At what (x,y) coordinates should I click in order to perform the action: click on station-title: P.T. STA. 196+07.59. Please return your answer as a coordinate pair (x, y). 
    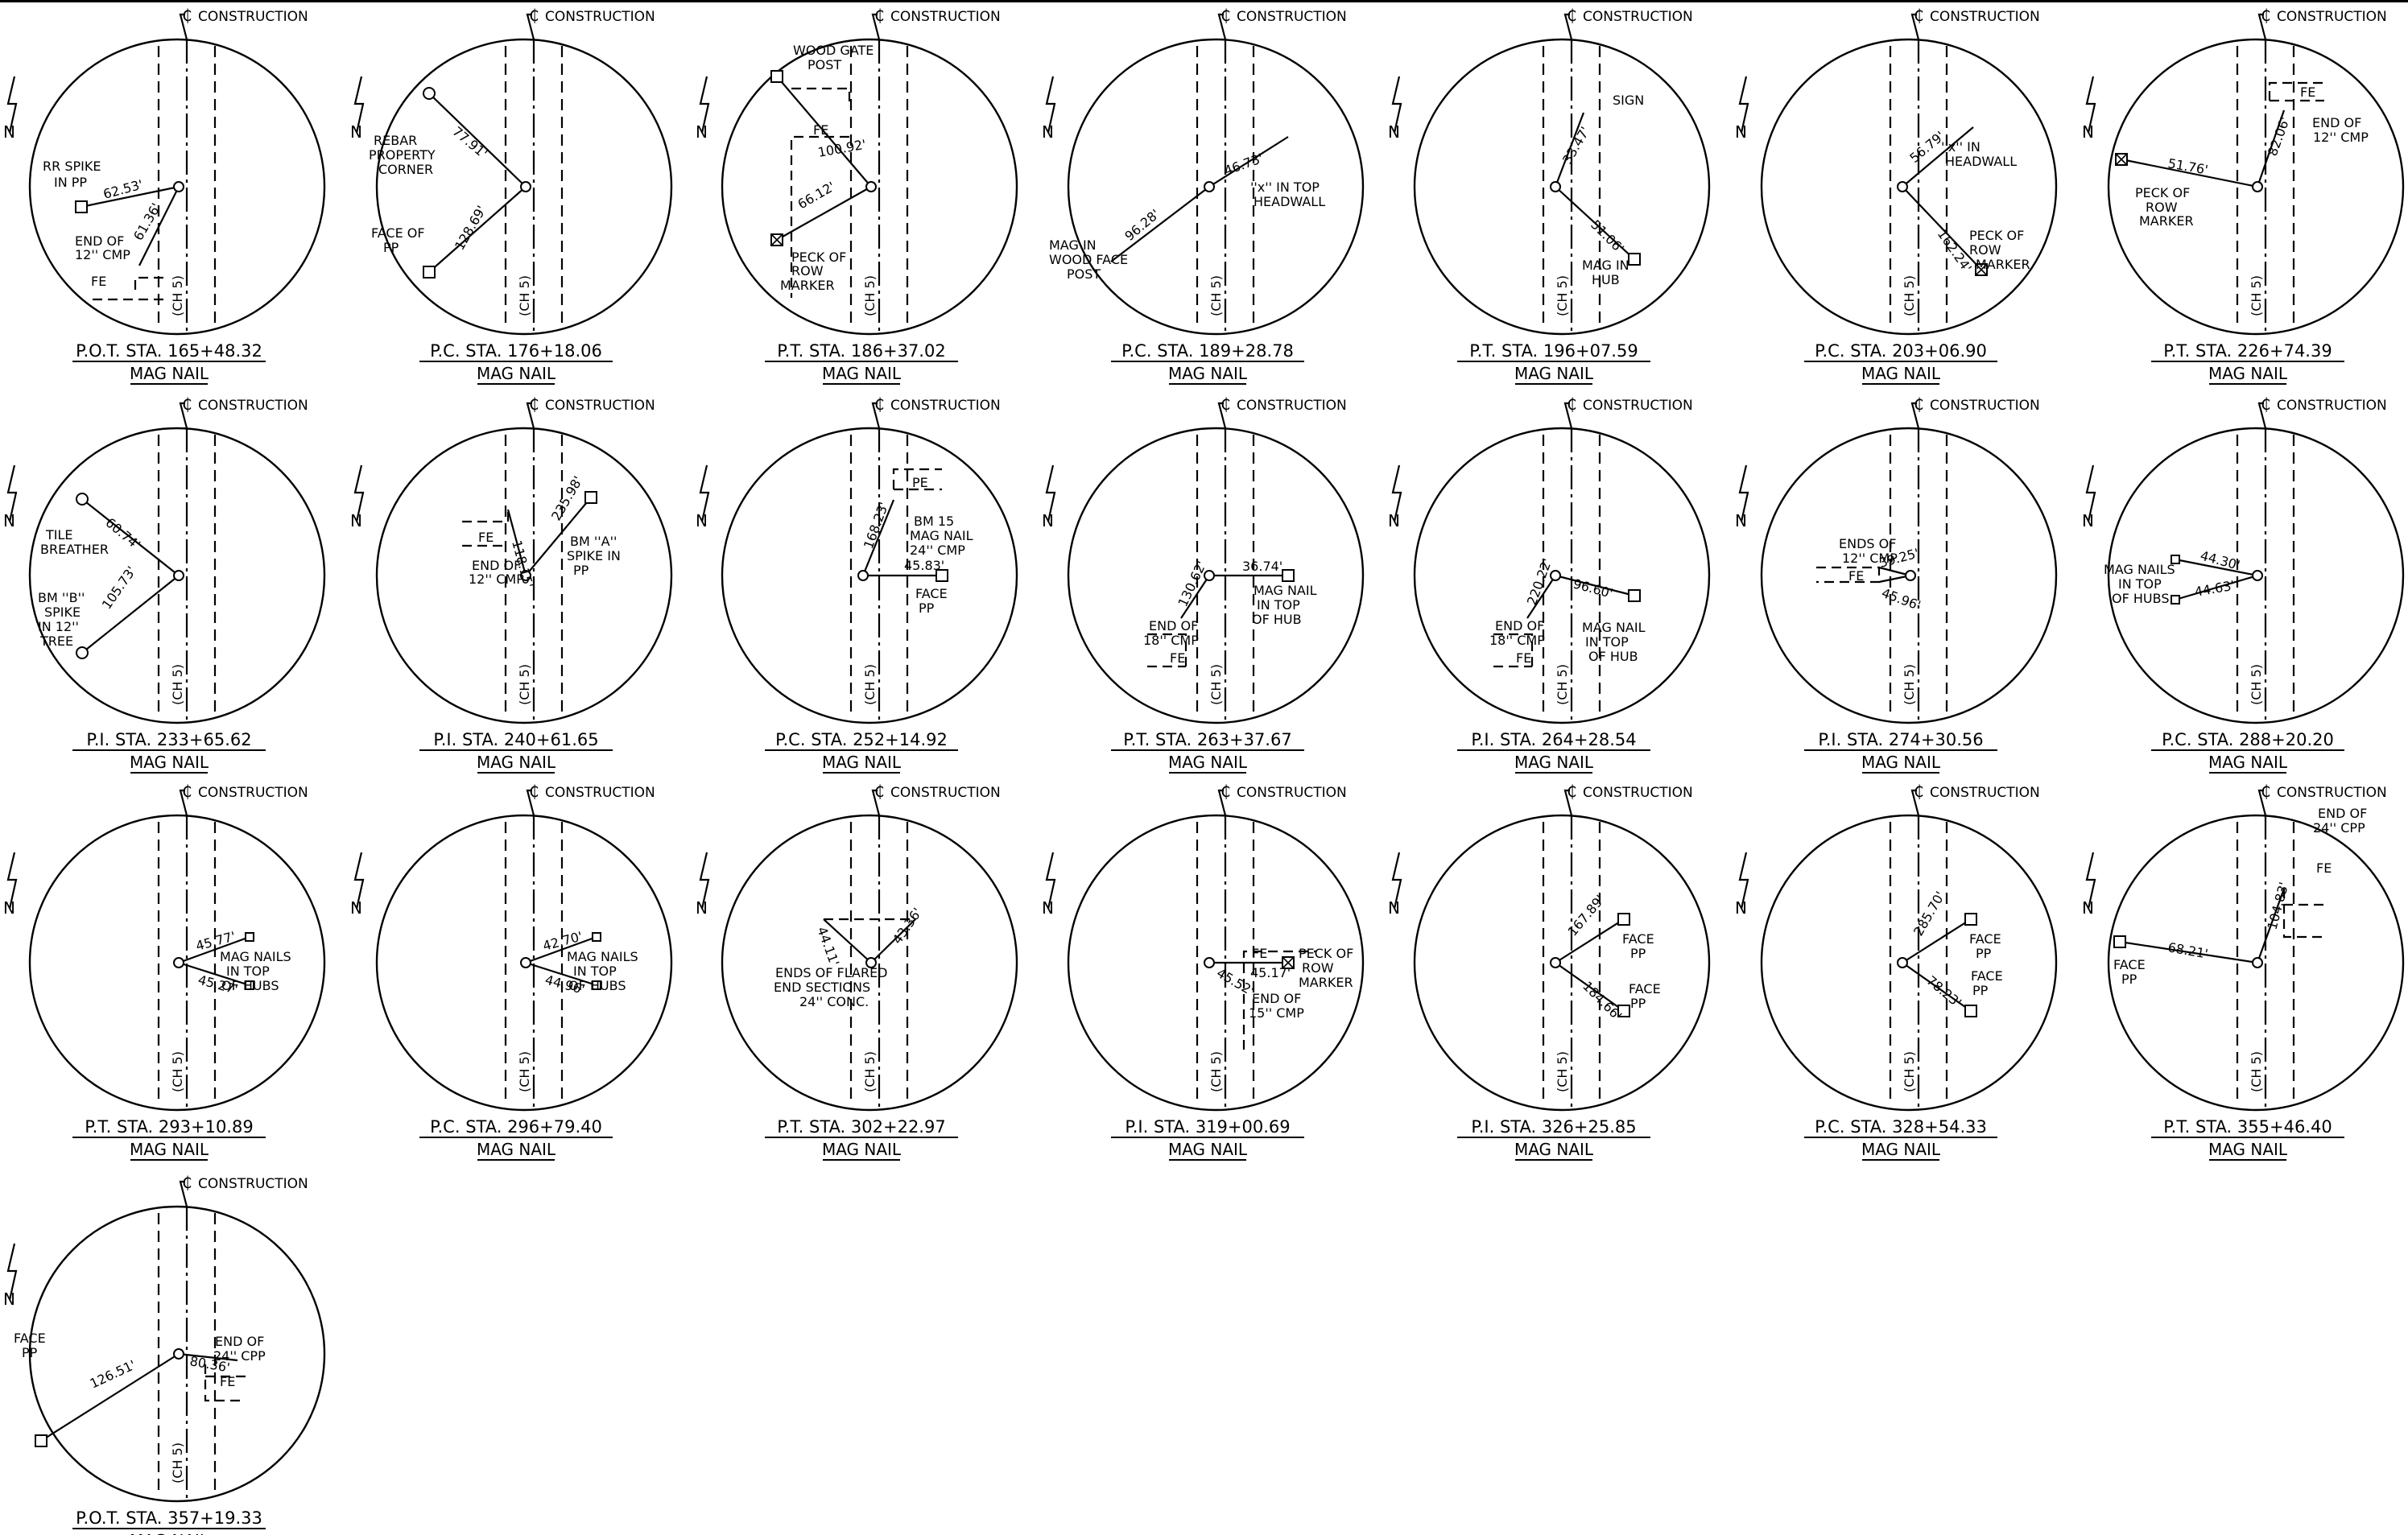
    Looking at the image, I should click on (1553, 351).